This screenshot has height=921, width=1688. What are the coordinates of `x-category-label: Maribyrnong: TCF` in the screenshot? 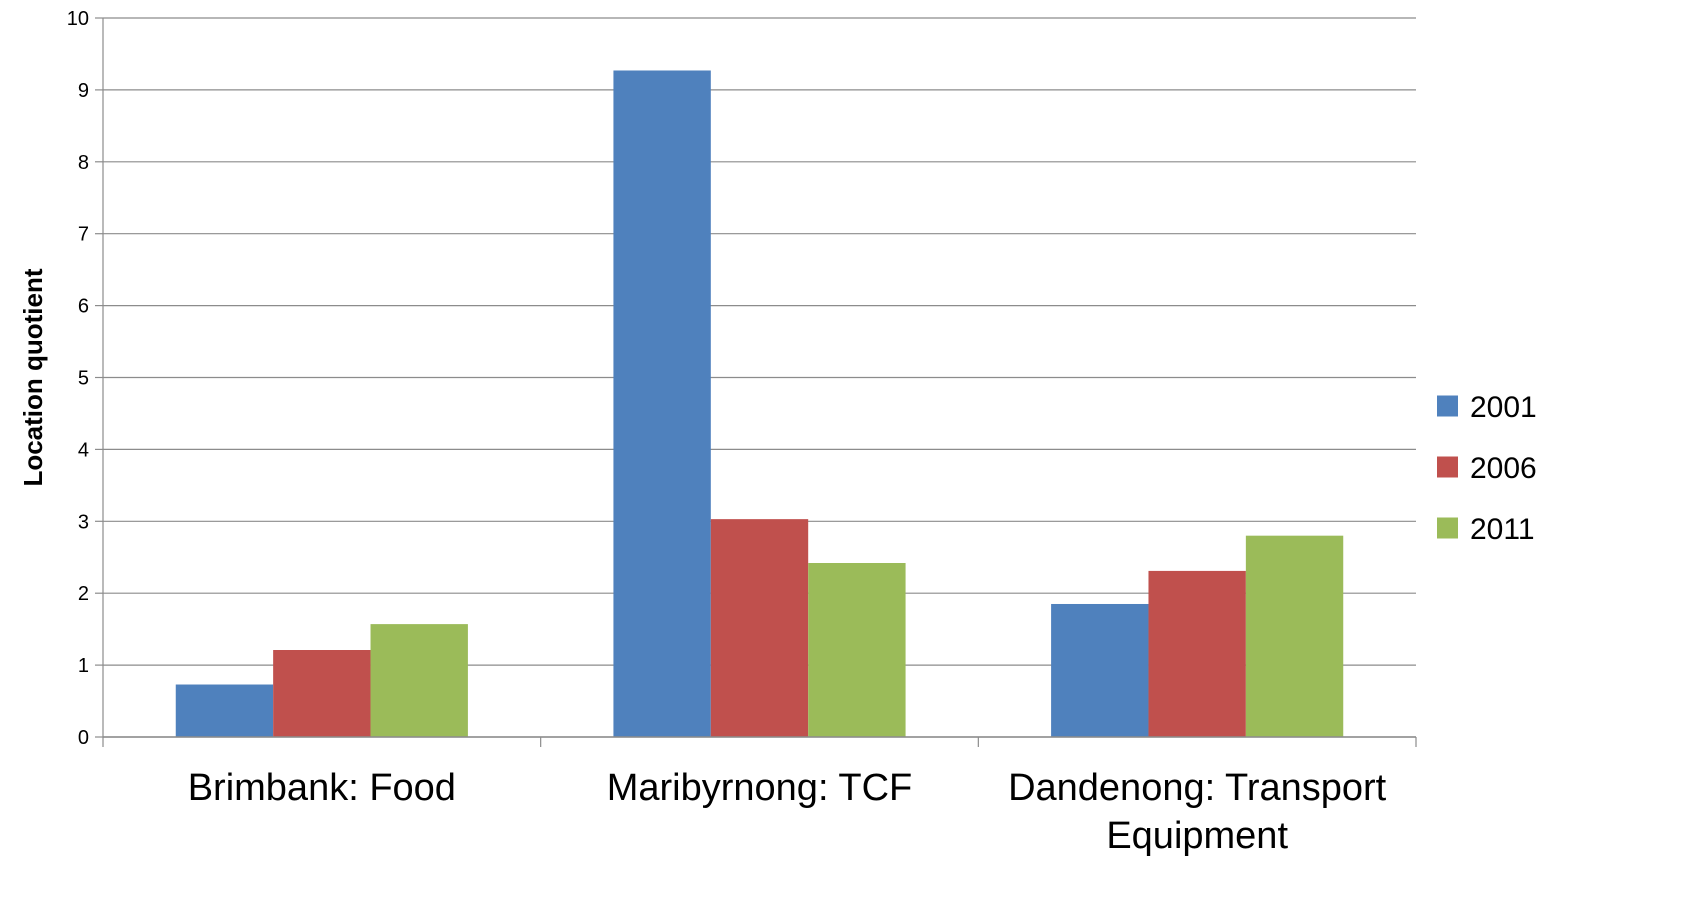 It's located at (760, 788).